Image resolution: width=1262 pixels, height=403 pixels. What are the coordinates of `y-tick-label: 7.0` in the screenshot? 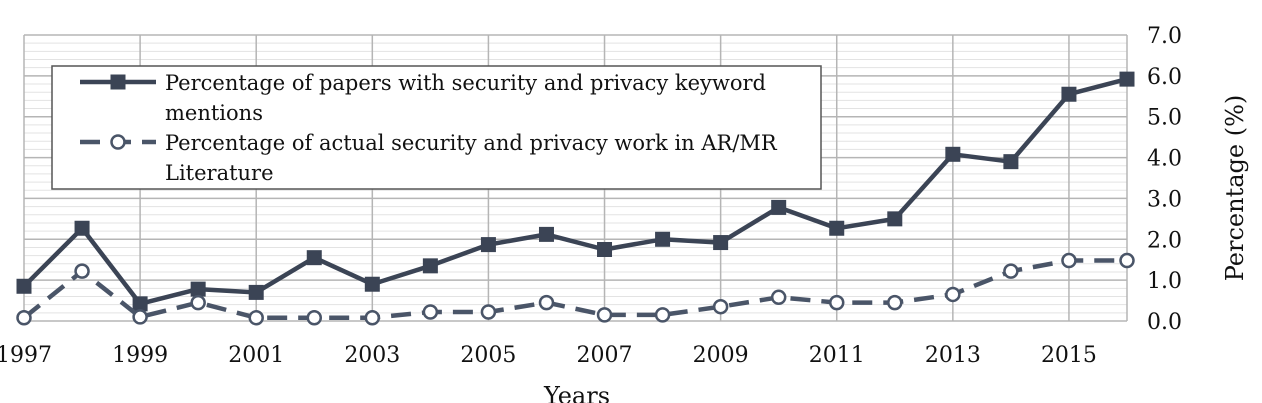 It's located at (1164, 36).